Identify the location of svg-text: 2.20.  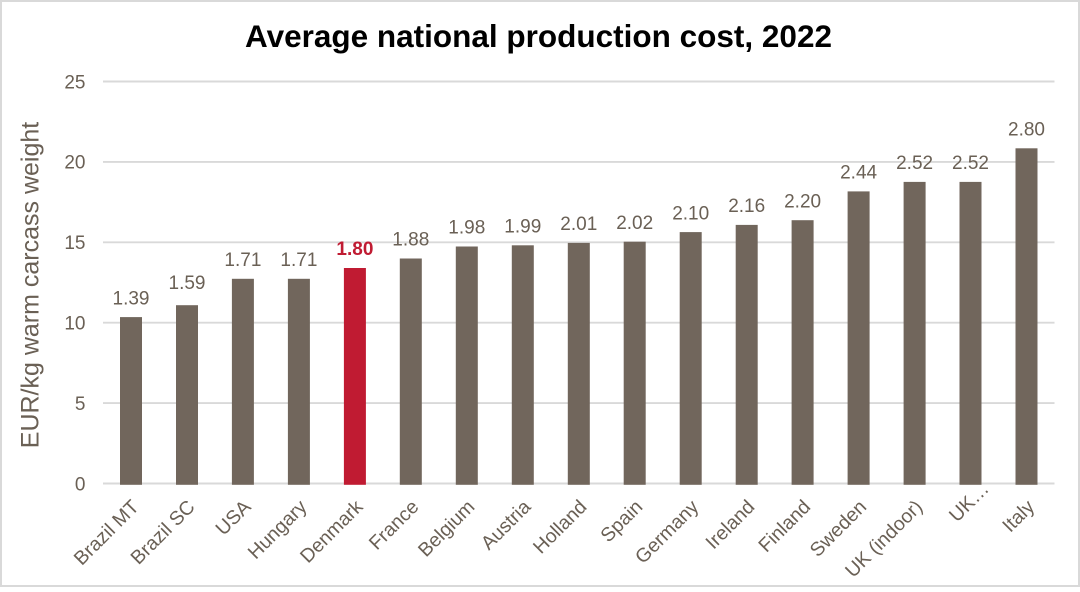
(802, 201).